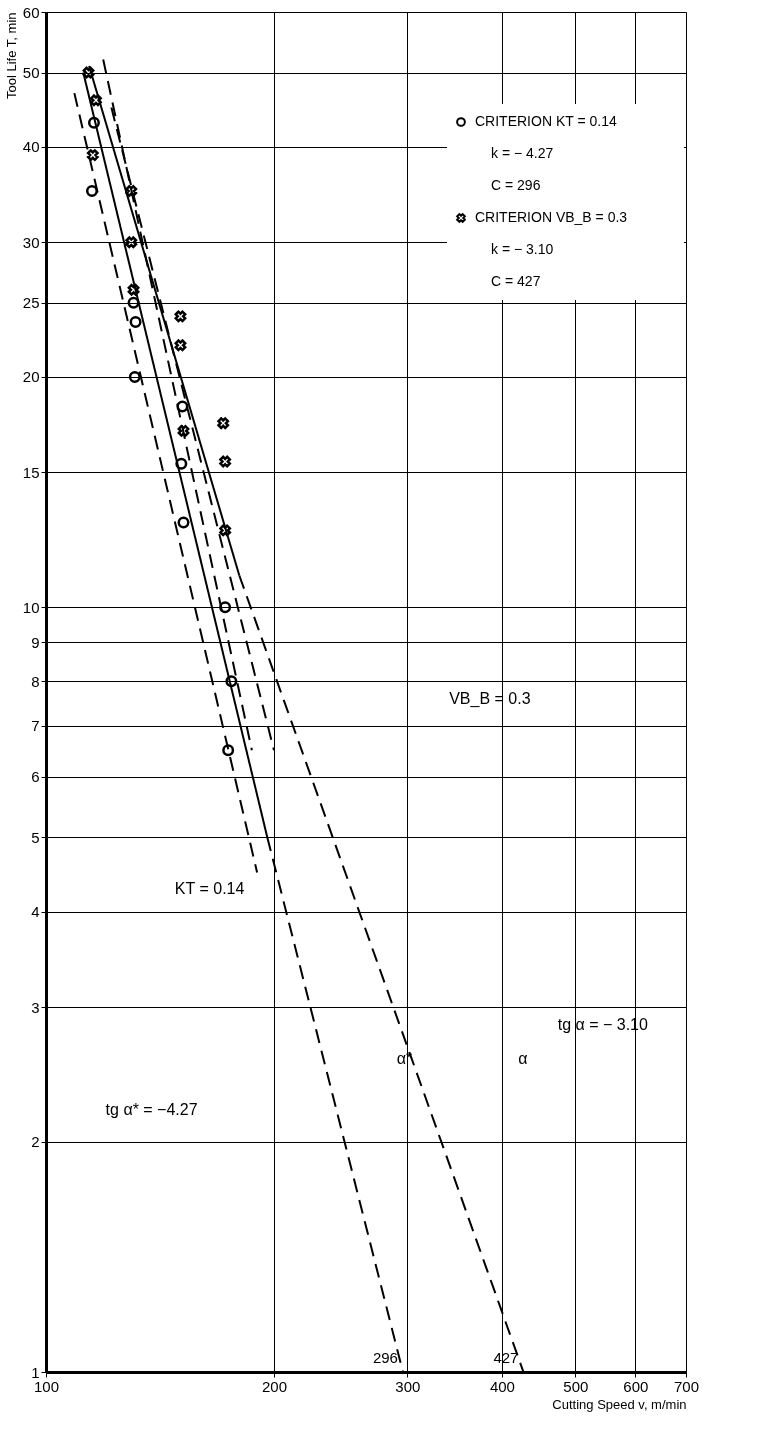 The height and width of the screenshot is (1446, 766). I want to click on y-tick-label: 40, so click(31, 147).